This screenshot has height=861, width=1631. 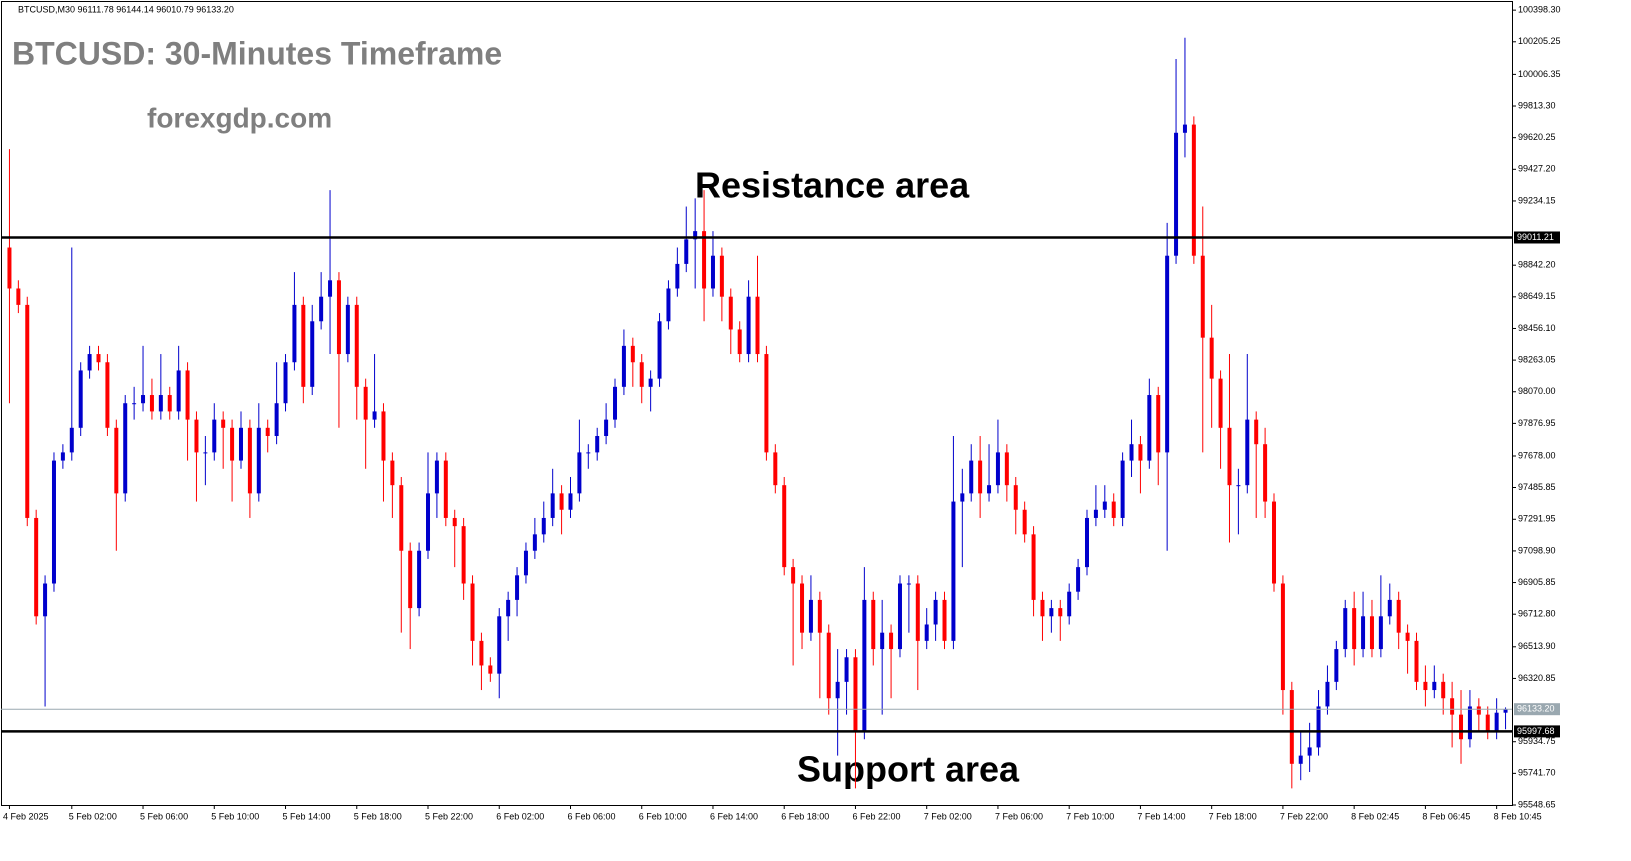 What do you see at coordinates (1537, 169) in the screenshot?
I see `y-tick-label: 99427.20` at bounding box center [1537, 169].